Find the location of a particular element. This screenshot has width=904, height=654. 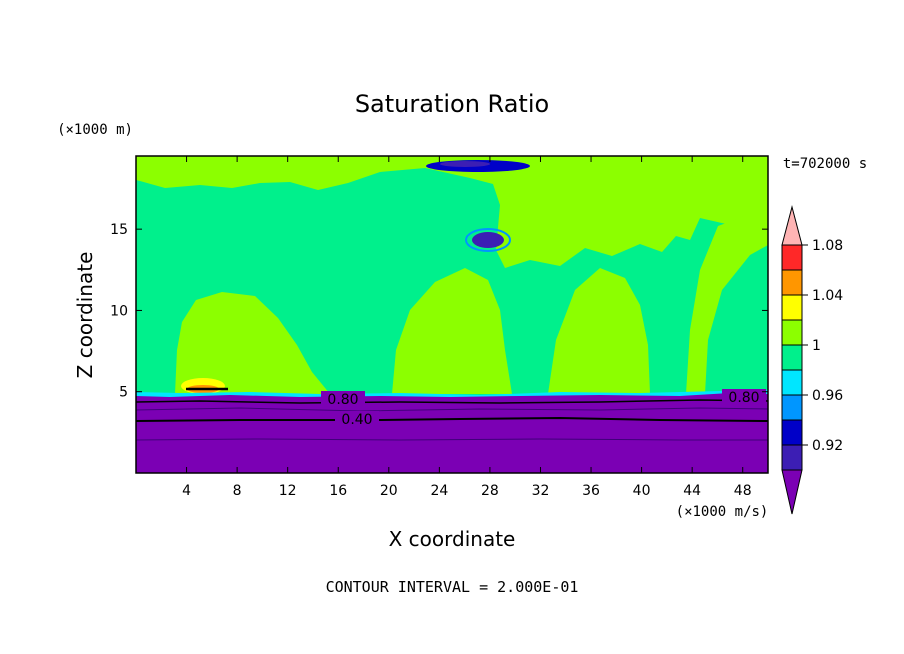

x-unit-label: (×1000 m/s) is located at coordinates (722, 512).